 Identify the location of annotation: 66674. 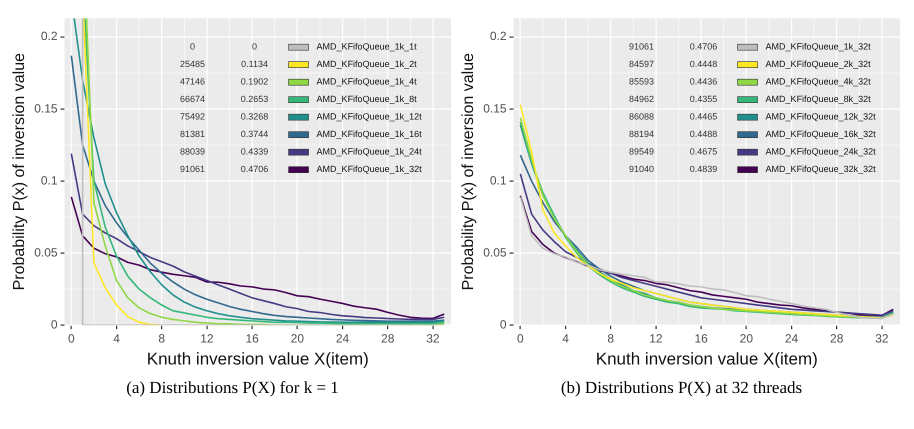
(193, 99).